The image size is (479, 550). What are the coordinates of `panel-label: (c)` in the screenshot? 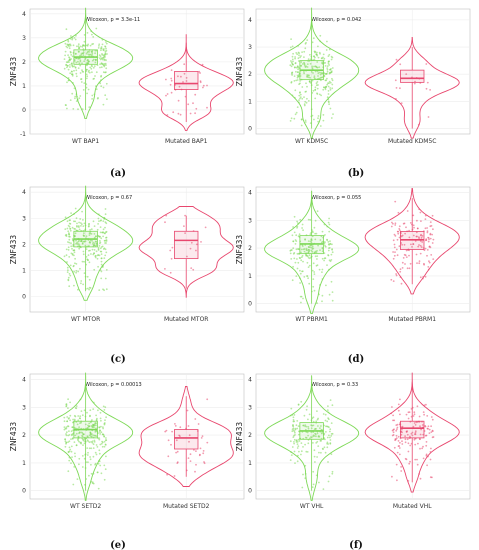 It's located at (118, 359).